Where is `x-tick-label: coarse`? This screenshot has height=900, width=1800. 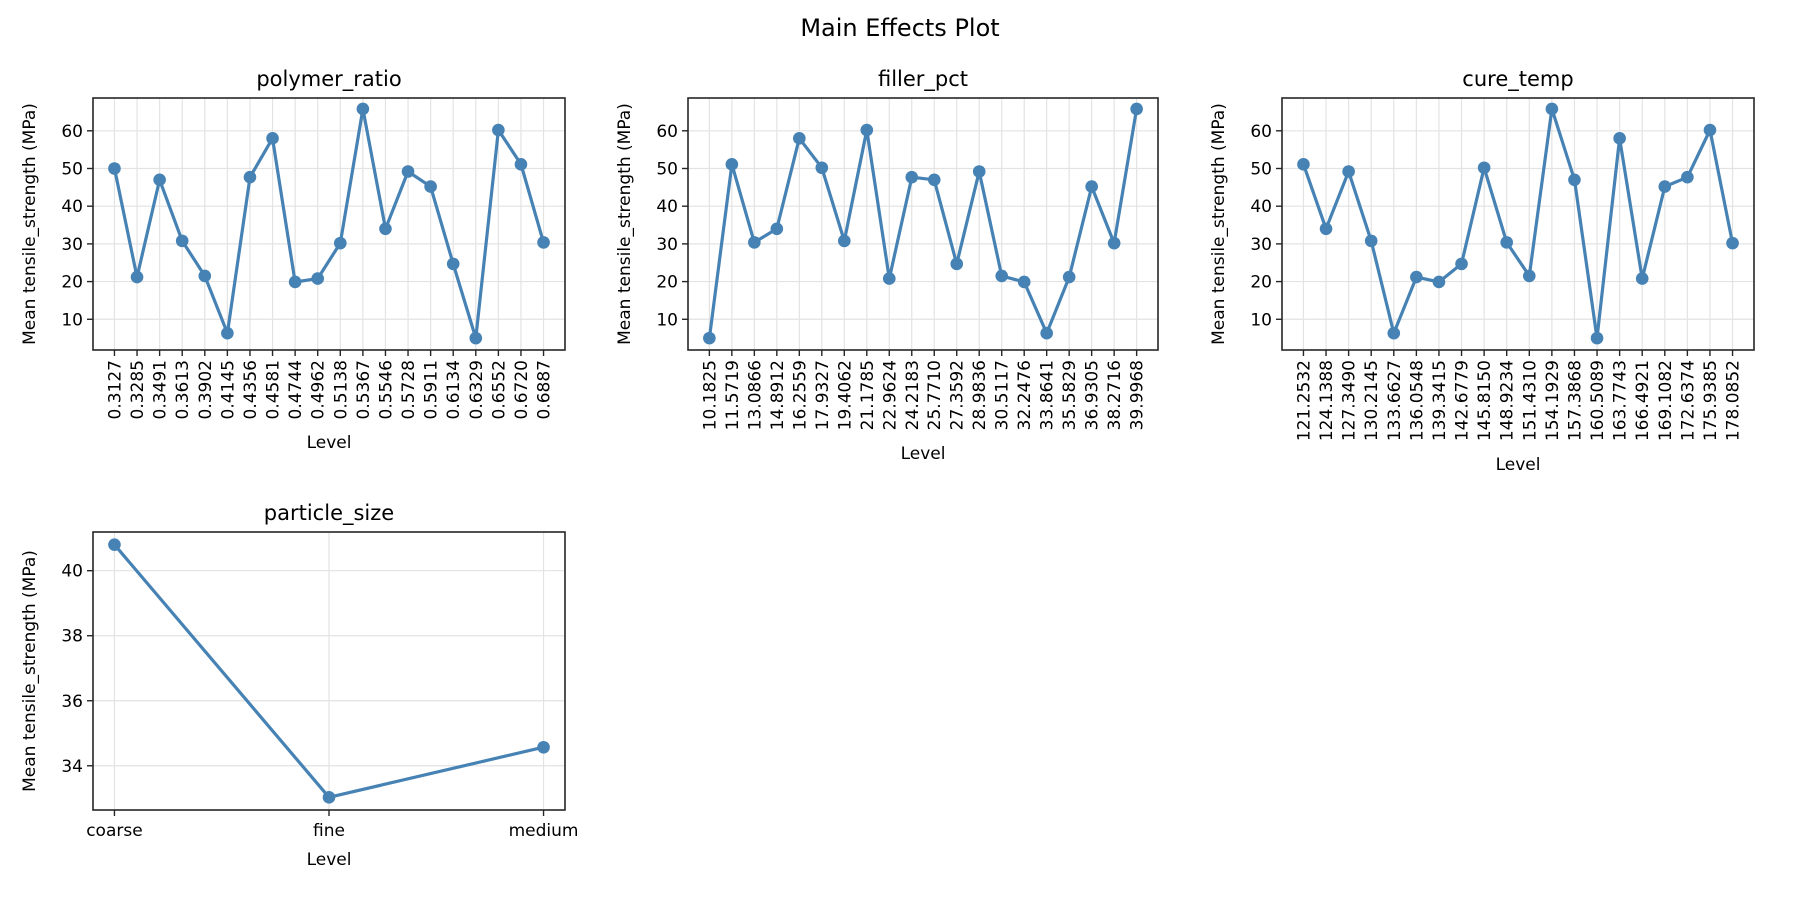
x-tick-label: coarse is located at coordinates (114, 831).